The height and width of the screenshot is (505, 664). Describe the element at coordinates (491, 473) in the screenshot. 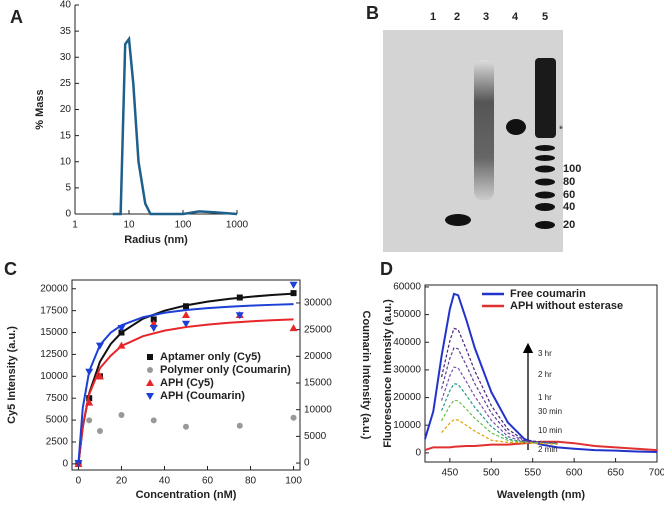

I see `x-tick-label: 500` at that location.